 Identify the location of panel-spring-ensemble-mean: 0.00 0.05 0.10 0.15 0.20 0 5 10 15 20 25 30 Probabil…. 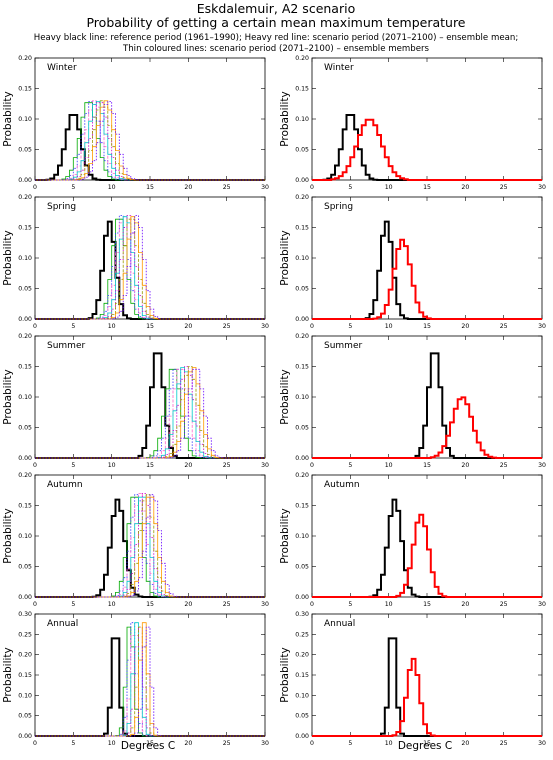
(412, 262).